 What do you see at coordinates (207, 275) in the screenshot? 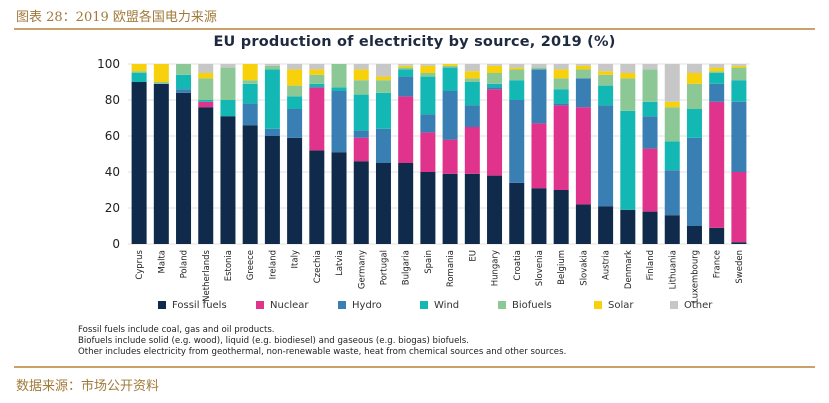
I see `x-tick-label: Netherlands` at bounding box center [207, 275].